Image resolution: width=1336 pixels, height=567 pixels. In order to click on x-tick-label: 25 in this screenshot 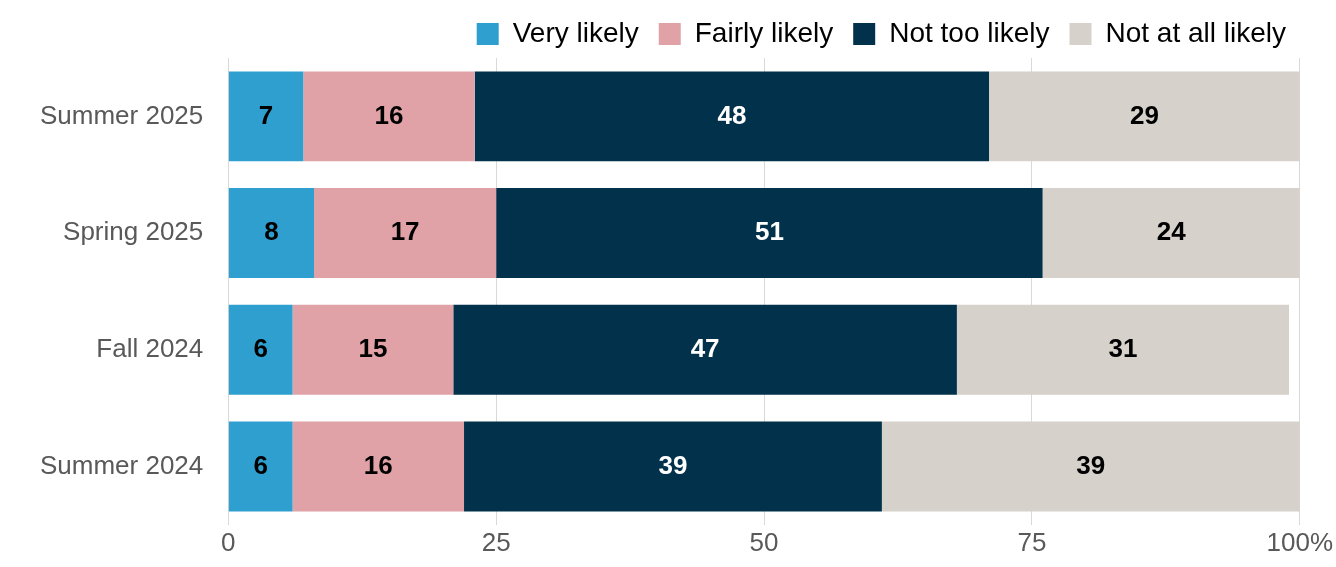, I will do `click(496, 541)`.